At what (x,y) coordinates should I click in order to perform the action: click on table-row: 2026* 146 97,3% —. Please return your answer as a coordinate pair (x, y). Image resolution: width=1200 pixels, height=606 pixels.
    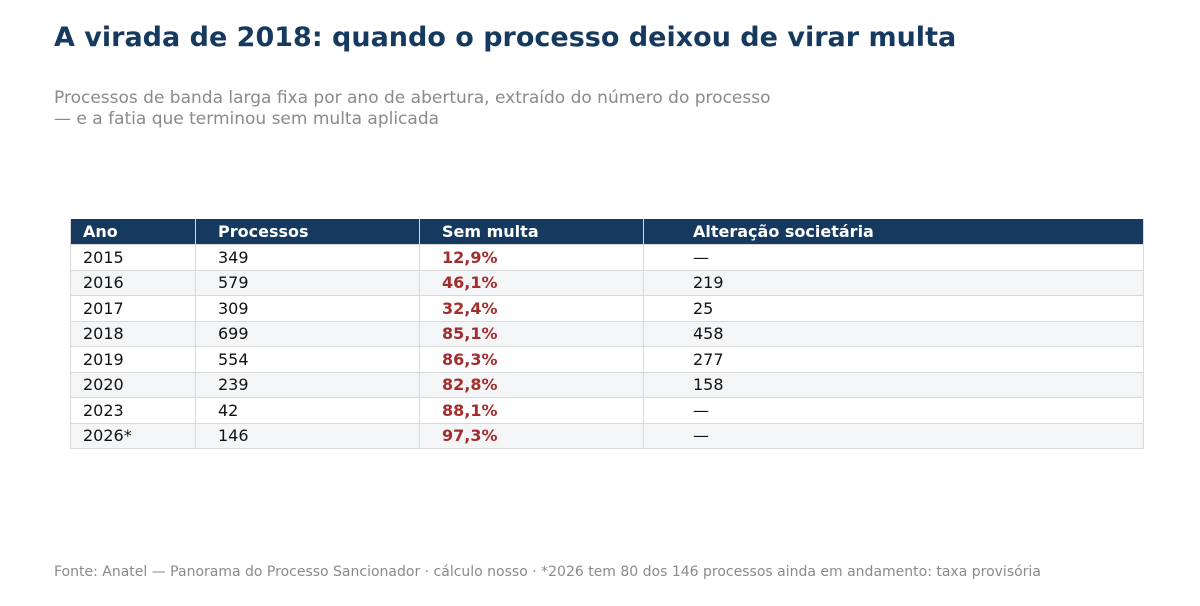
    Looking at the image, I should click on (607, 435).